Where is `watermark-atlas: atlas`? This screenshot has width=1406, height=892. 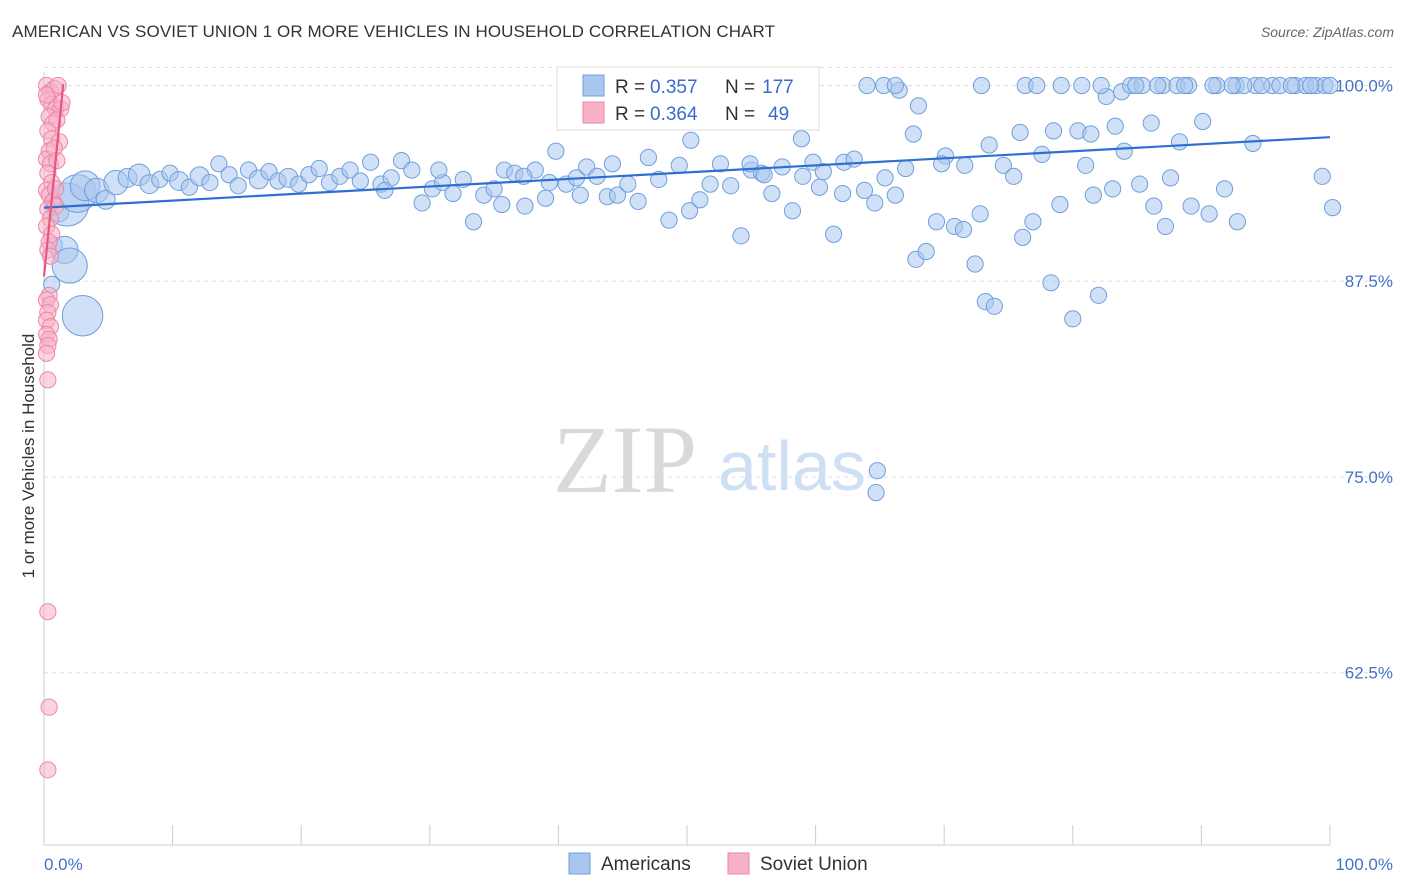
watermark-atlas: atlas is located at coordinates (792, 466).